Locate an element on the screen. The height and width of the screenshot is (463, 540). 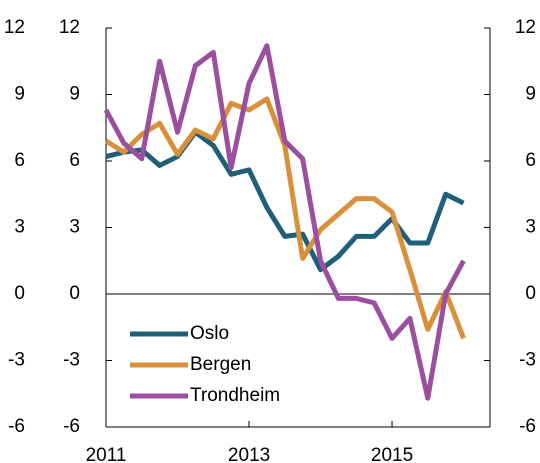
y2-tick-label: 12 is located at coordinates (525, 27).